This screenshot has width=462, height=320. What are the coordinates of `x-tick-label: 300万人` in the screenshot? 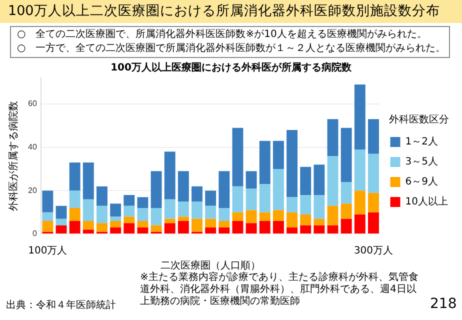 It's located at (374, 251).